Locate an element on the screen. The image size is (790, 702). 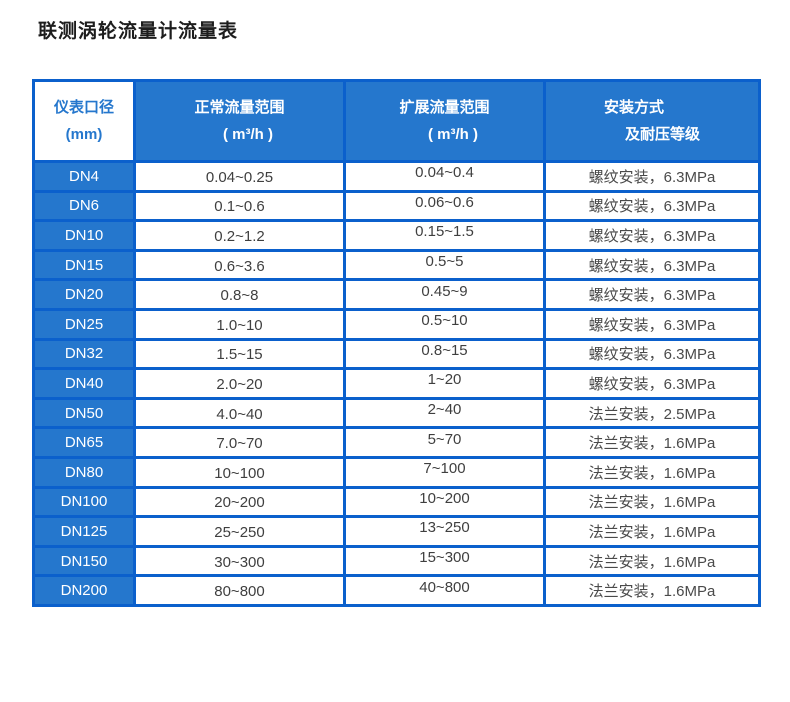
cell-dn: DN125 is located at coordinates (84, 531).